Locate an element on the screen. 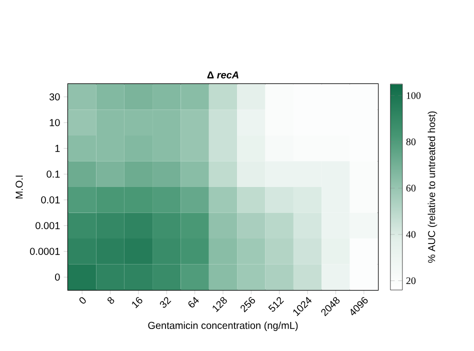  x-tick-label: 0 is located at coordinates (82, 300).